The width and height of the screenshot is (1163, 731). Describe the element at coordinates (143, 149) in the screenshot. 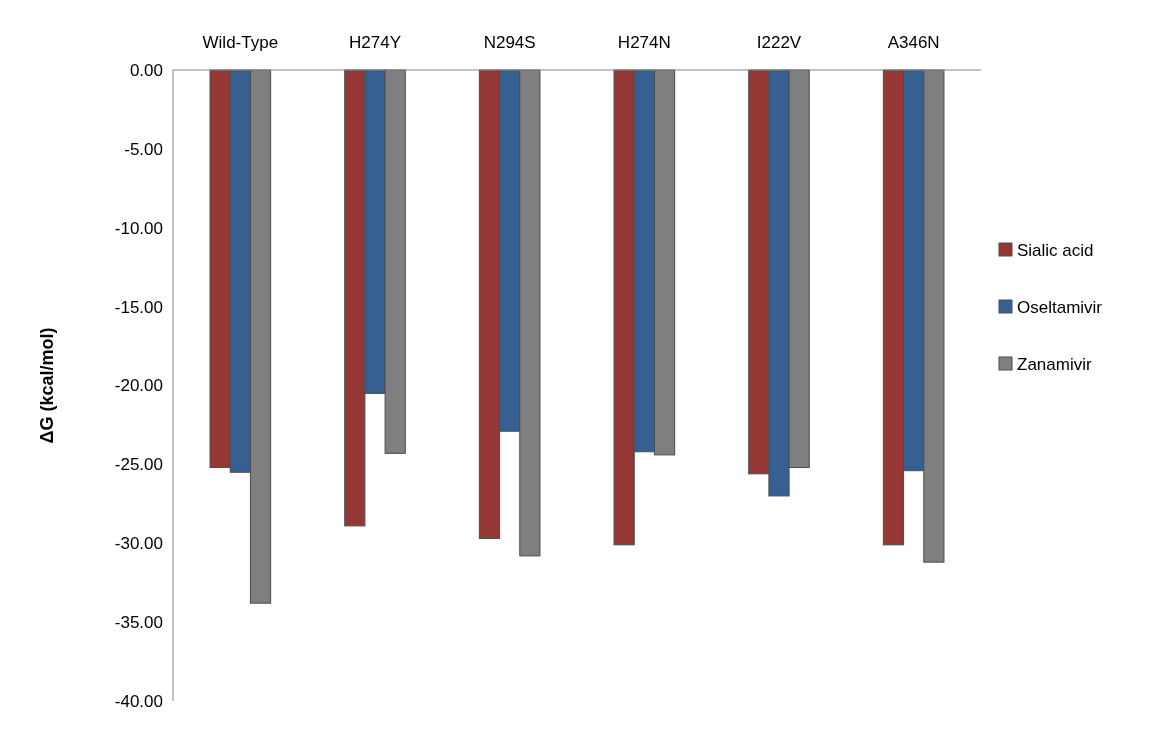

I see `y-tick-label: -5.00` at that location.